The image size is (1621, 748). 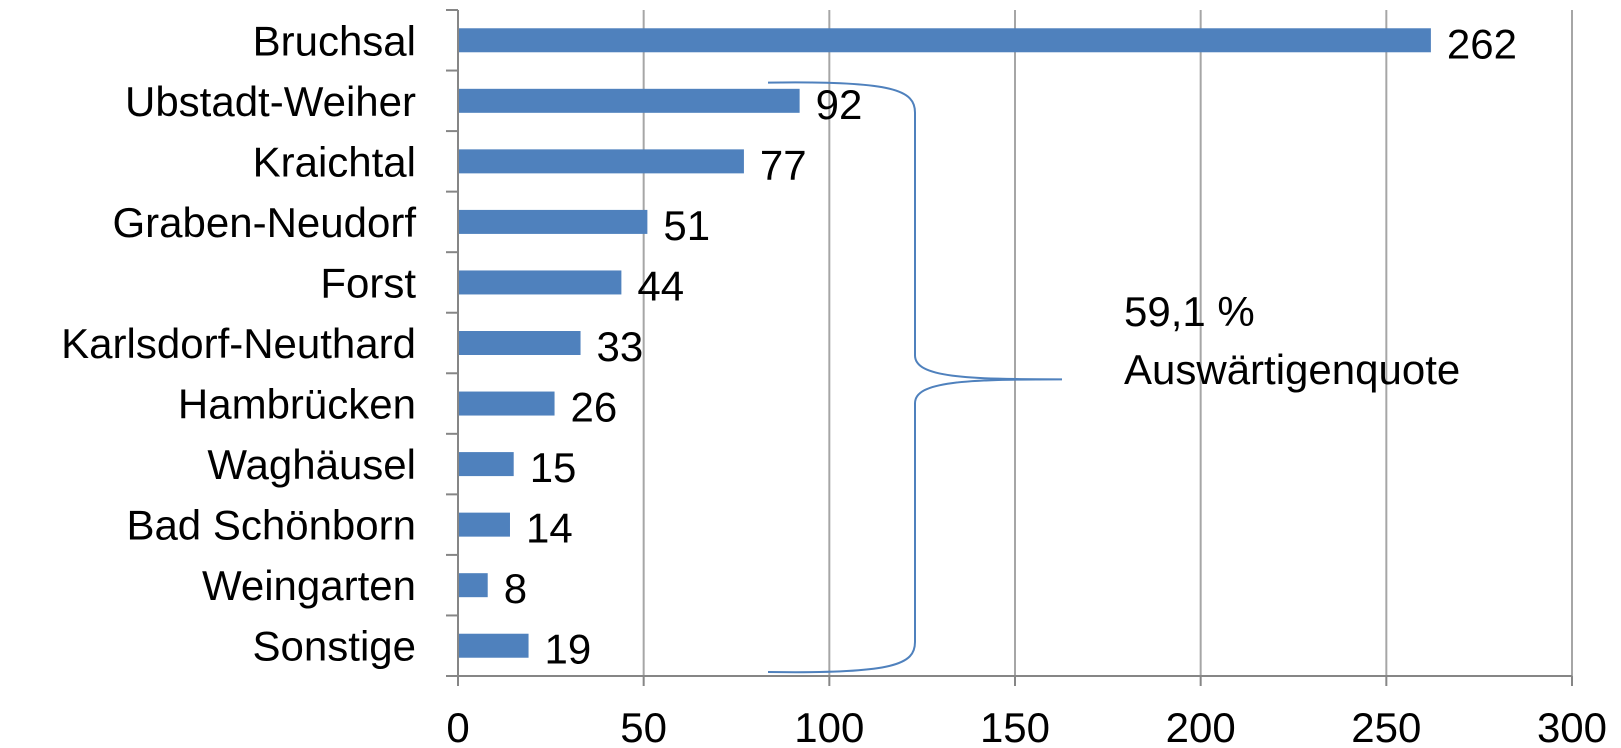 What do you see at coordinates (553, 467) in the screenshot?
I see `value-label: 15` at bounding box center [553, 467].